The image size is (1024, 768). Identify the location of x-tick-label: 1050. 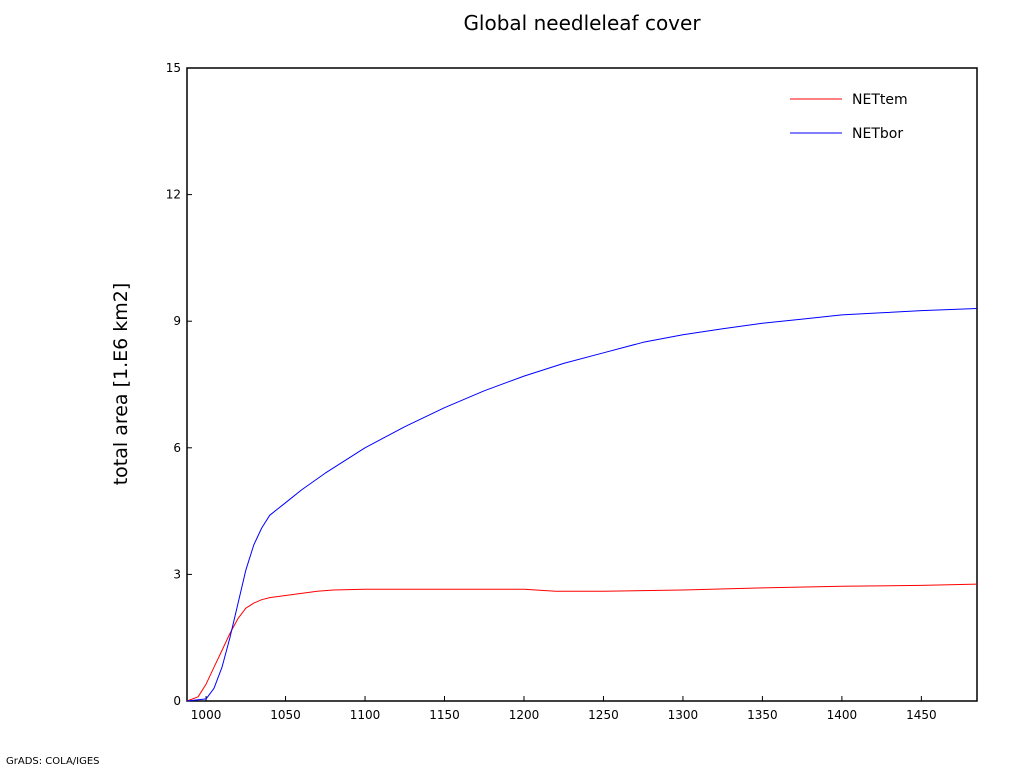
(285, 715).